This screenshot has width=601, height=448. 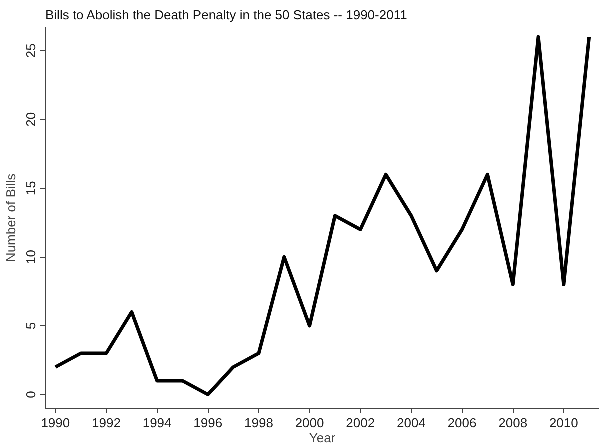 What do you see at coordinates (309, 423) in the screenshot?
I see `x-tick-label: 2000` at bounding box center [309, 423].